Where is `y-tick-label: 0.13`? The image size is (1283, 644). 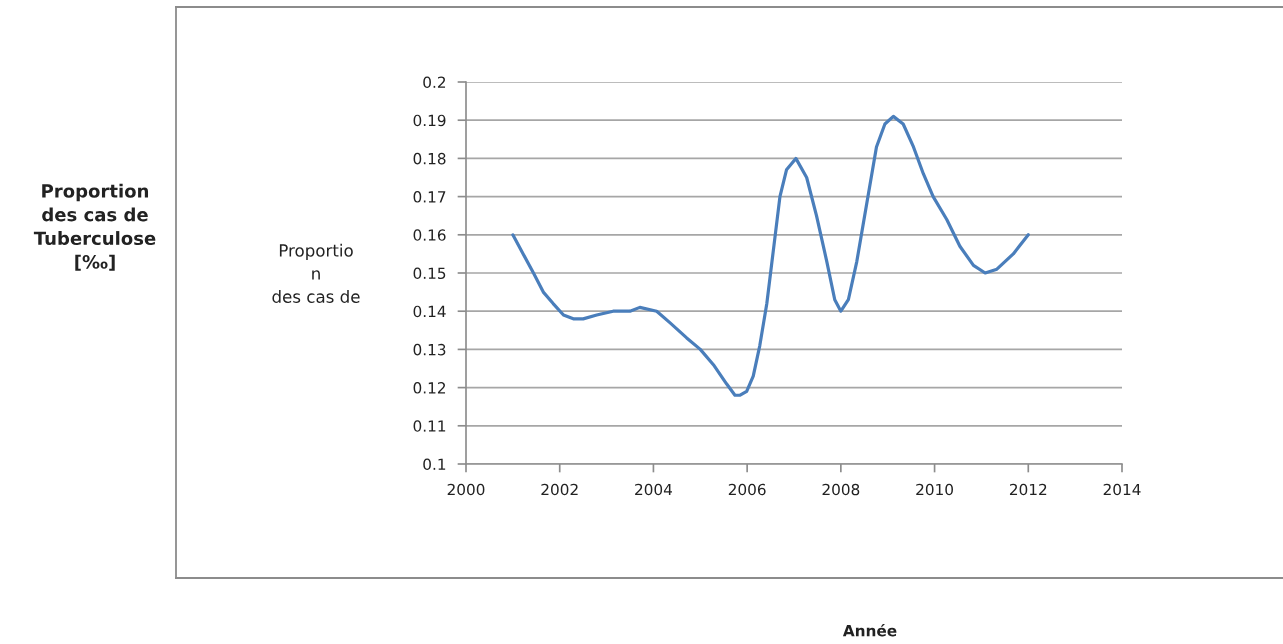 y-tick-label: 0.13 is located at coordinates (429, 349).